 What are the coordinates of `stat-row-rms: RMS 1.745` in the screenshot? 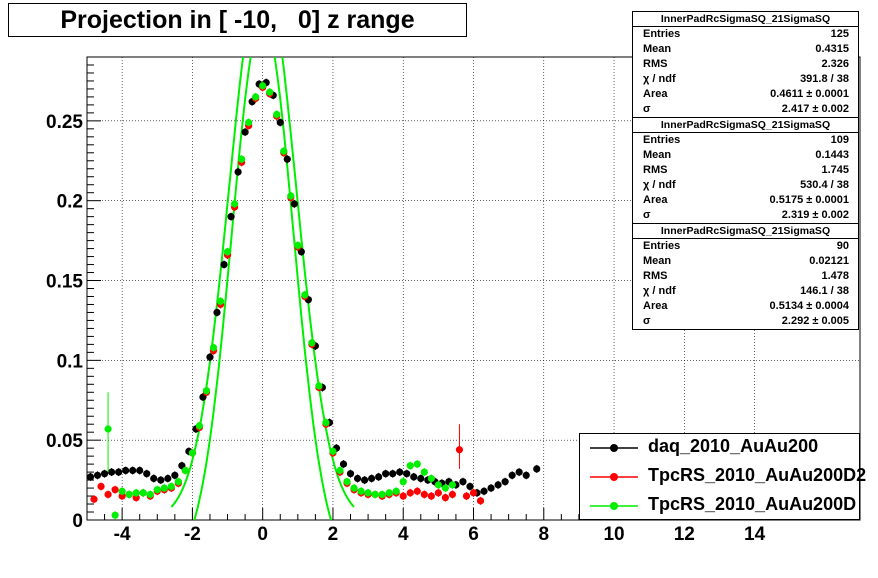 It's located at (745, 170).